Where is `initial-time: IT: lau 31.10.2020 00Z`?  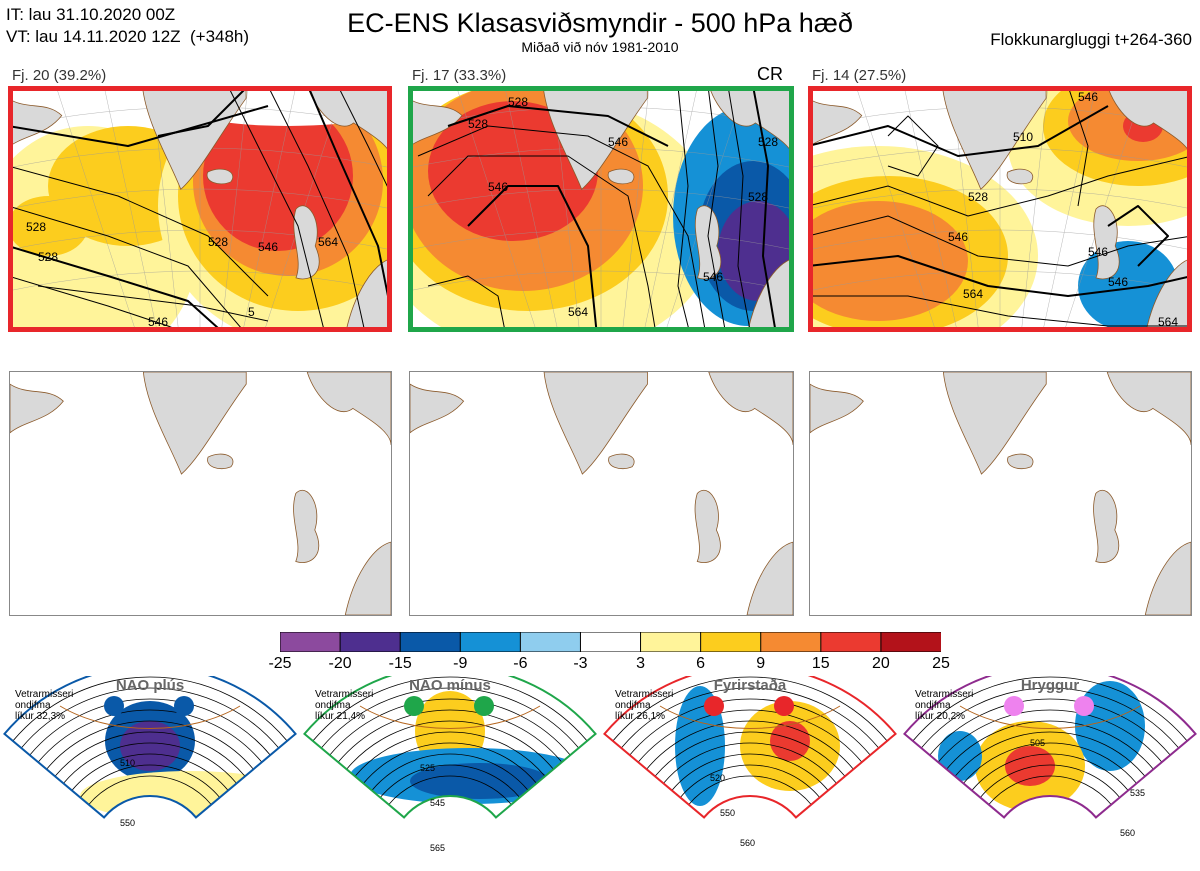 initial-time: IT: lau 31.10.2020 00Z is located at coordinates (91, 14).